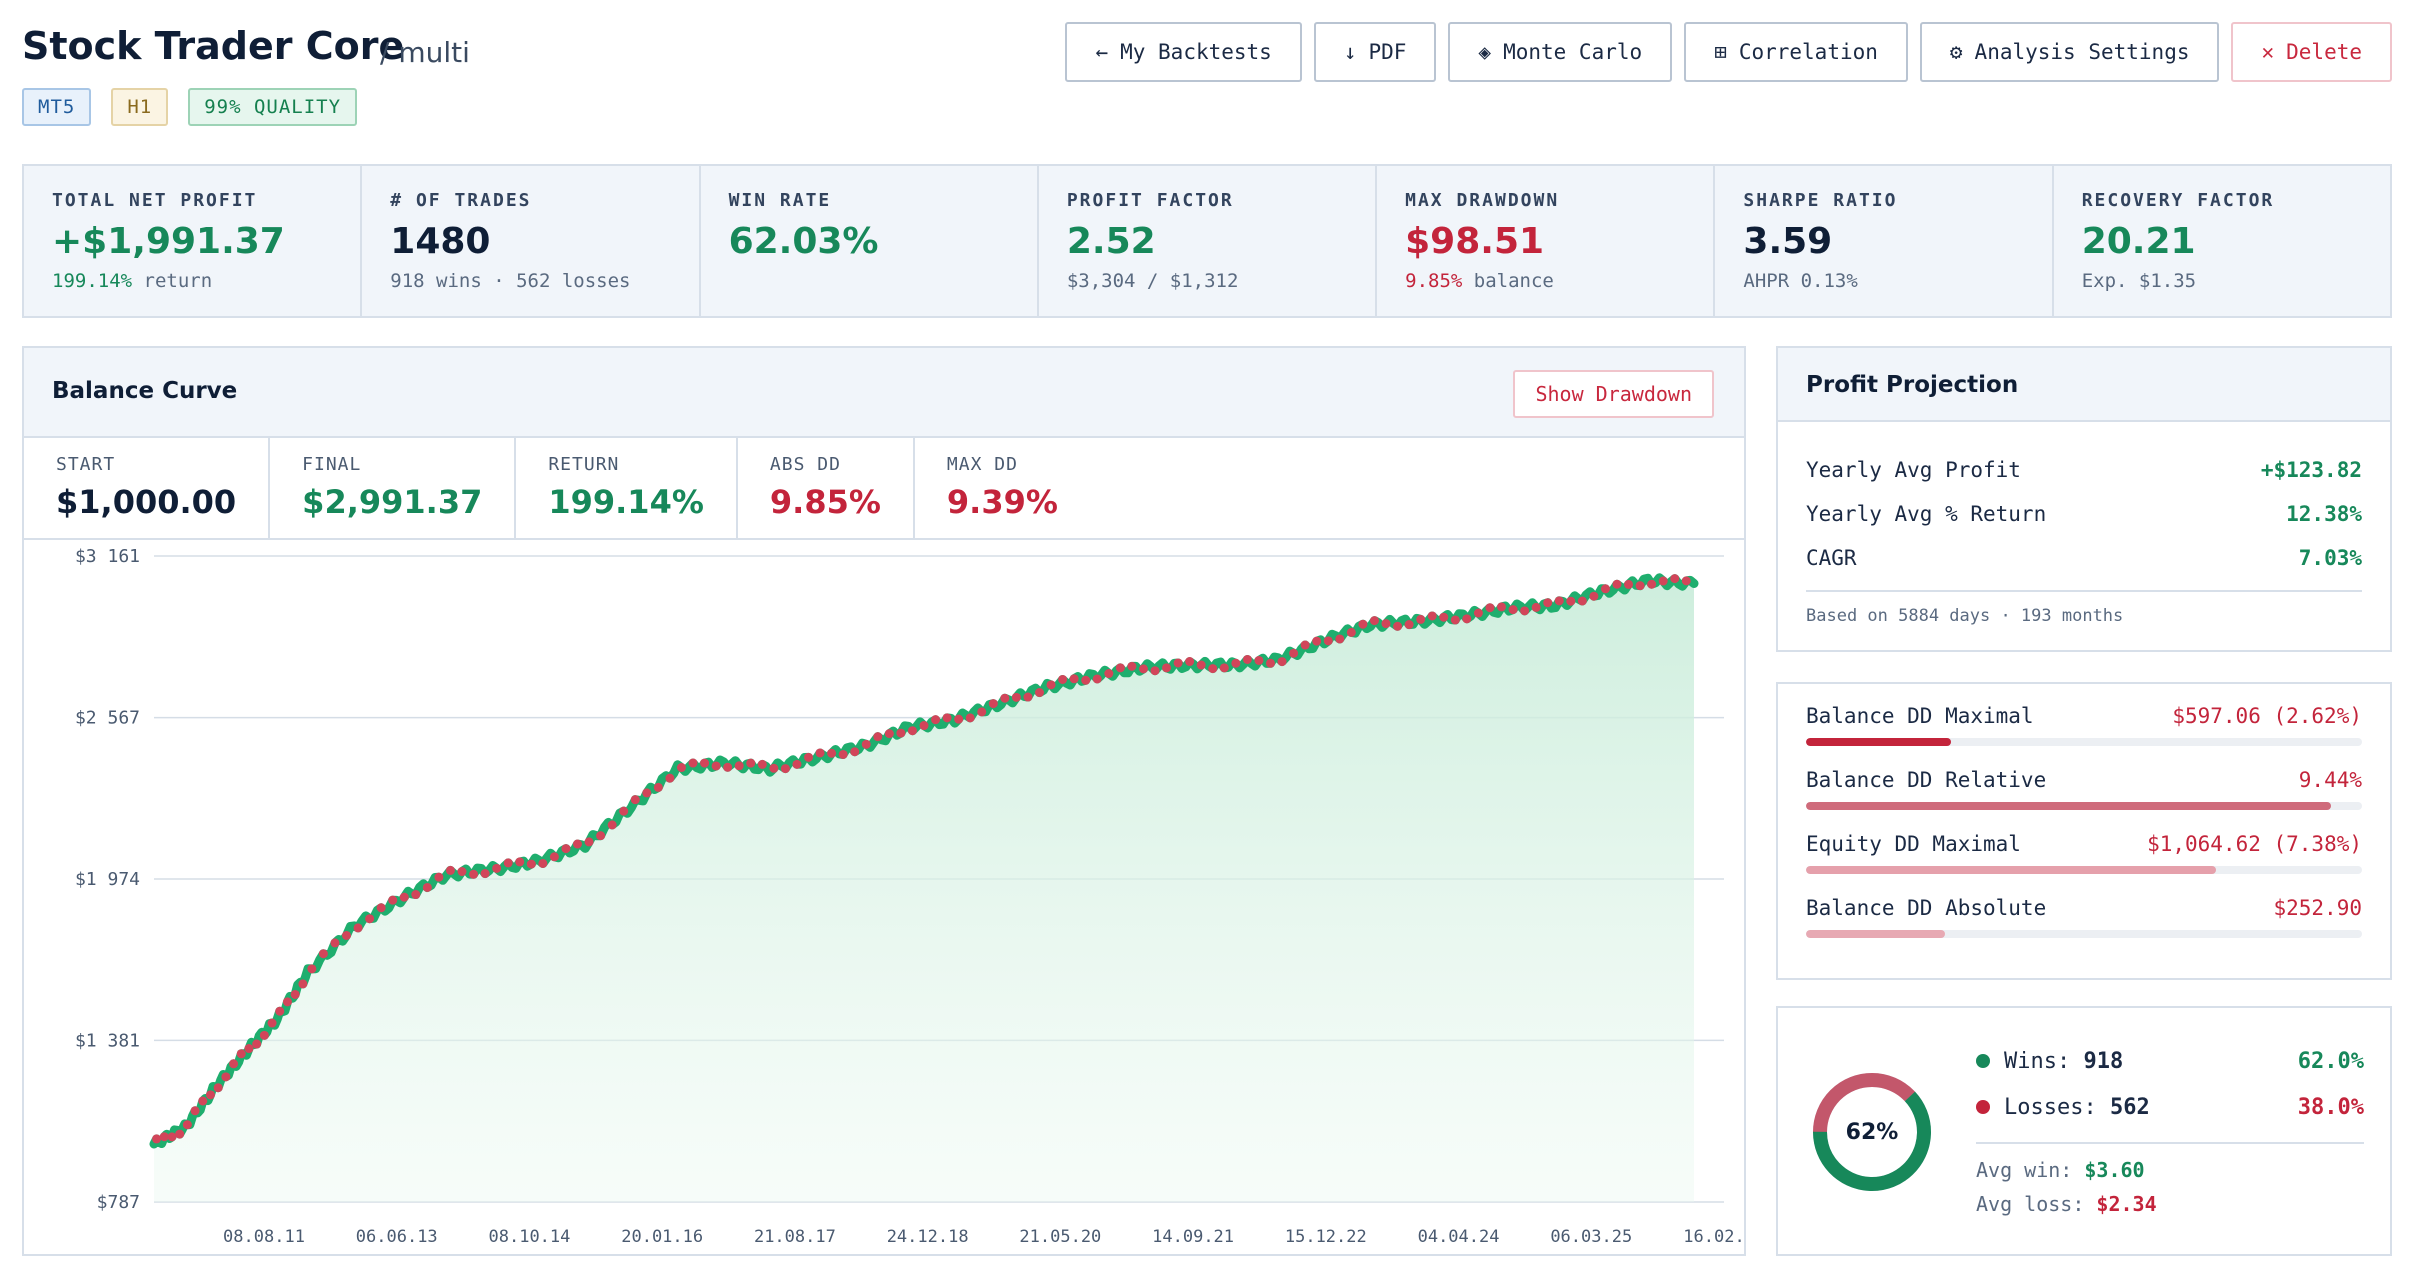  What do you see at coordinates (2311, 52) in the screenshot?
I see `delete-button: ✕ Delete` at bounding box center [2311, 52].